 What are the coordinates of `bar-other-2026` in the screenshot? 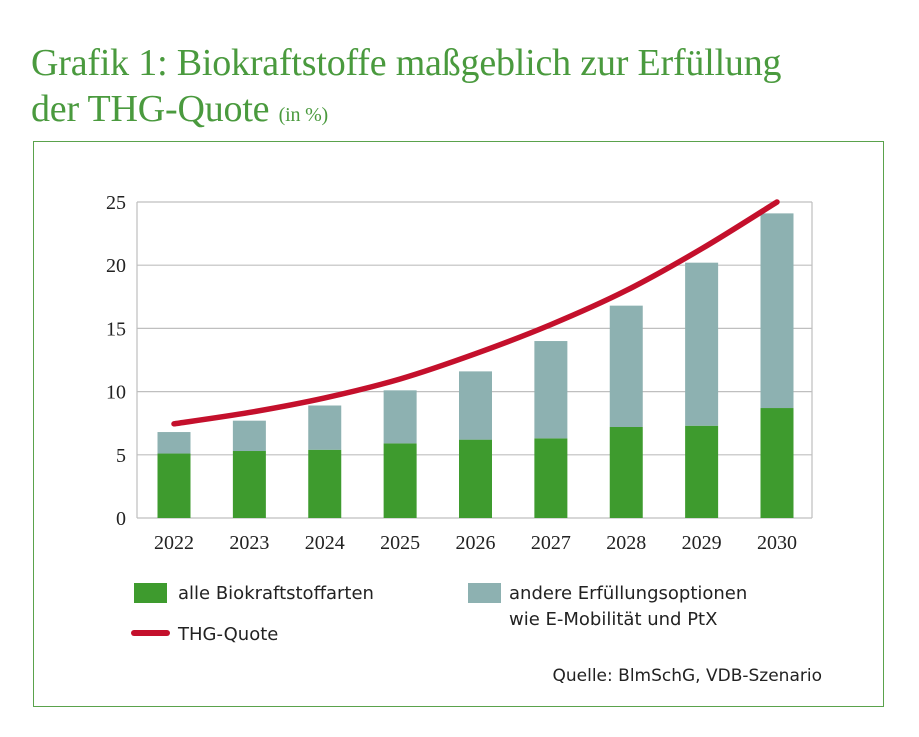 It's located at (475, 405).